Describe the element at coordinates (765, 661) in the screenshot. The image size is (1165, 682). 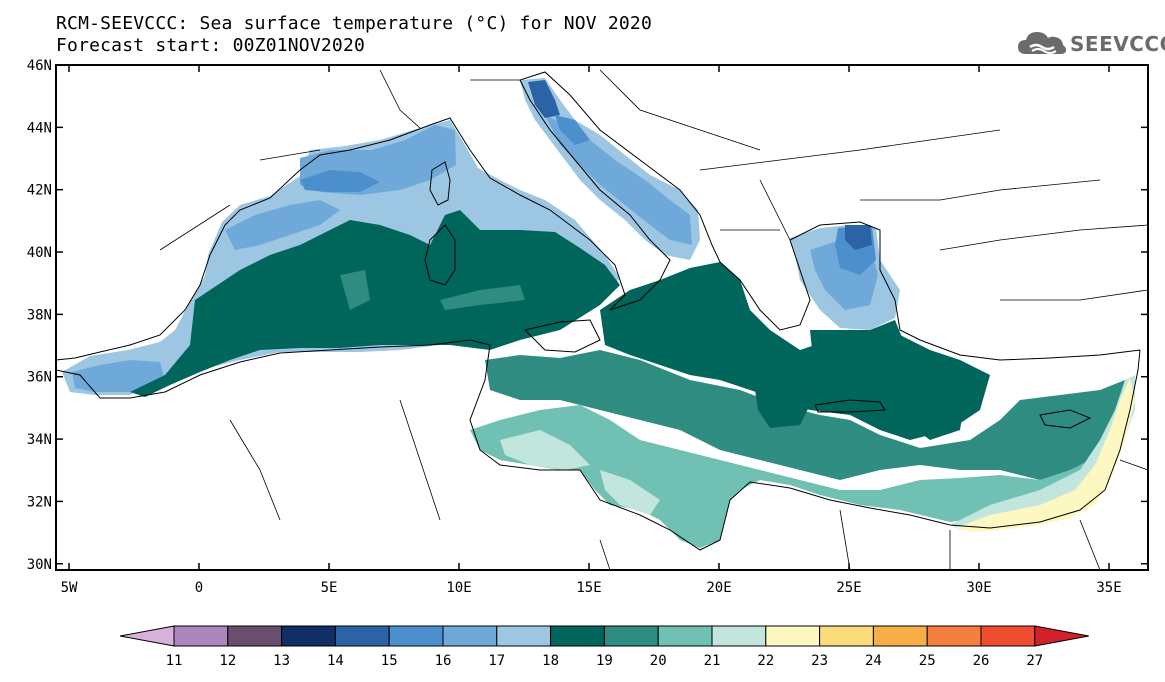
I see `colorbar-label: 22` at that location.